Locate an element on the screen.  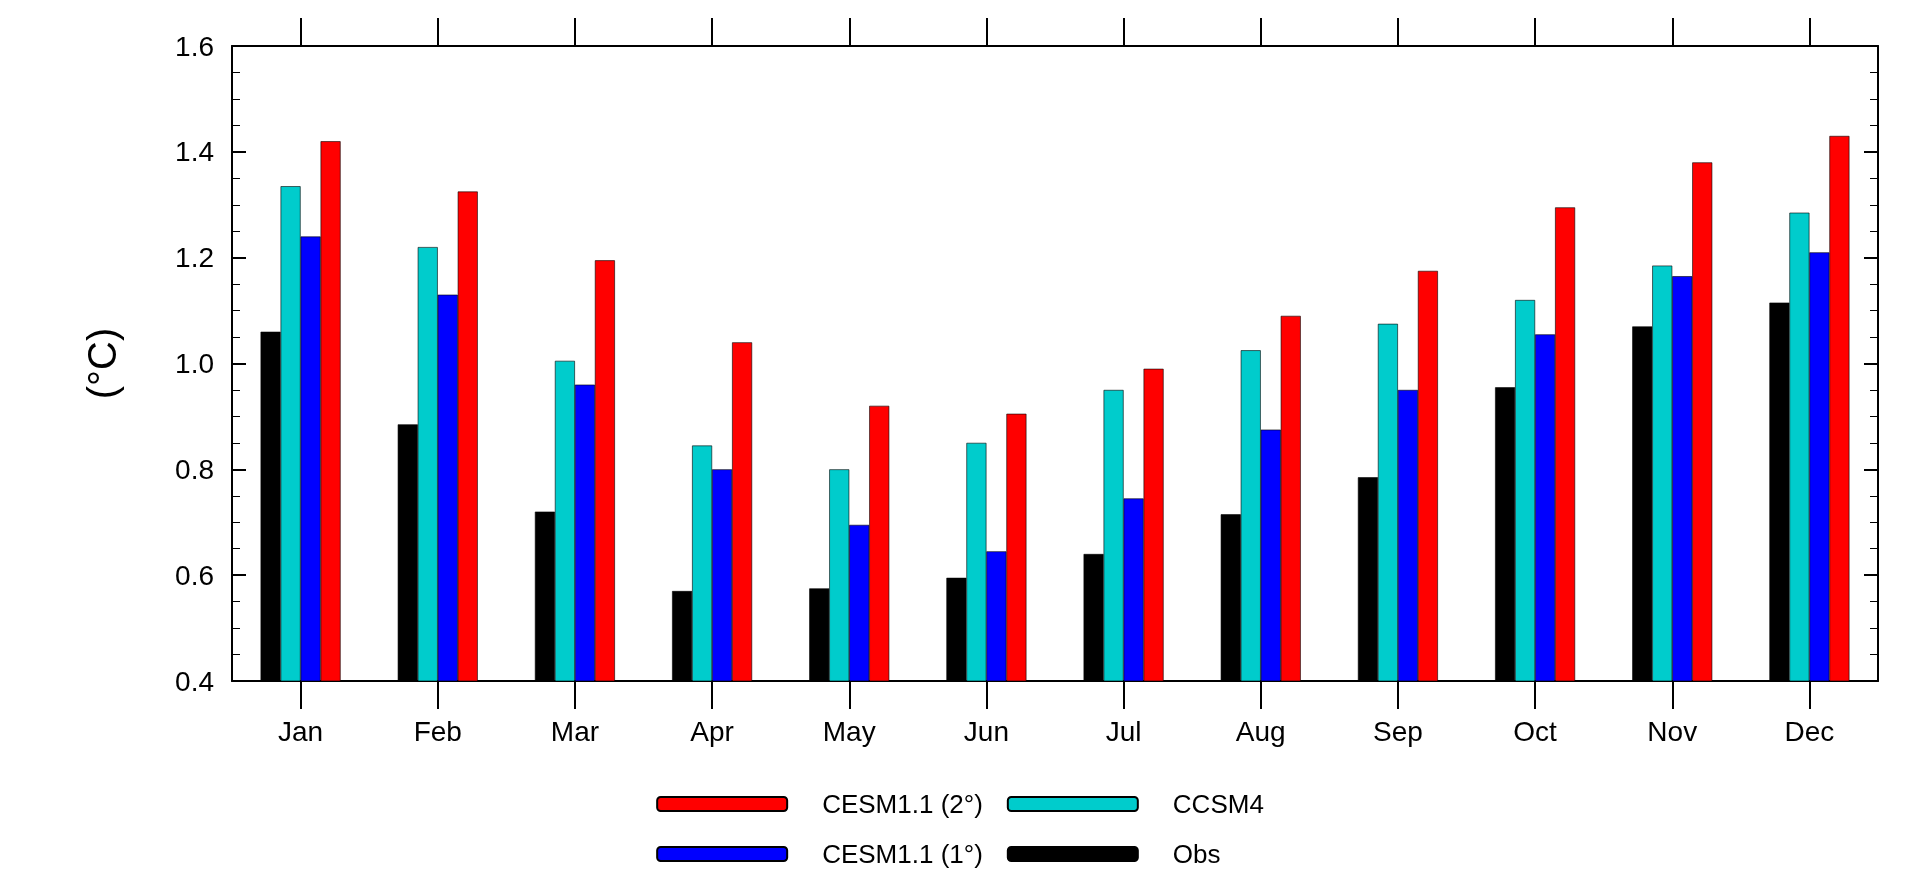
legend-label: Obs is located at coordinates (1196, 854).